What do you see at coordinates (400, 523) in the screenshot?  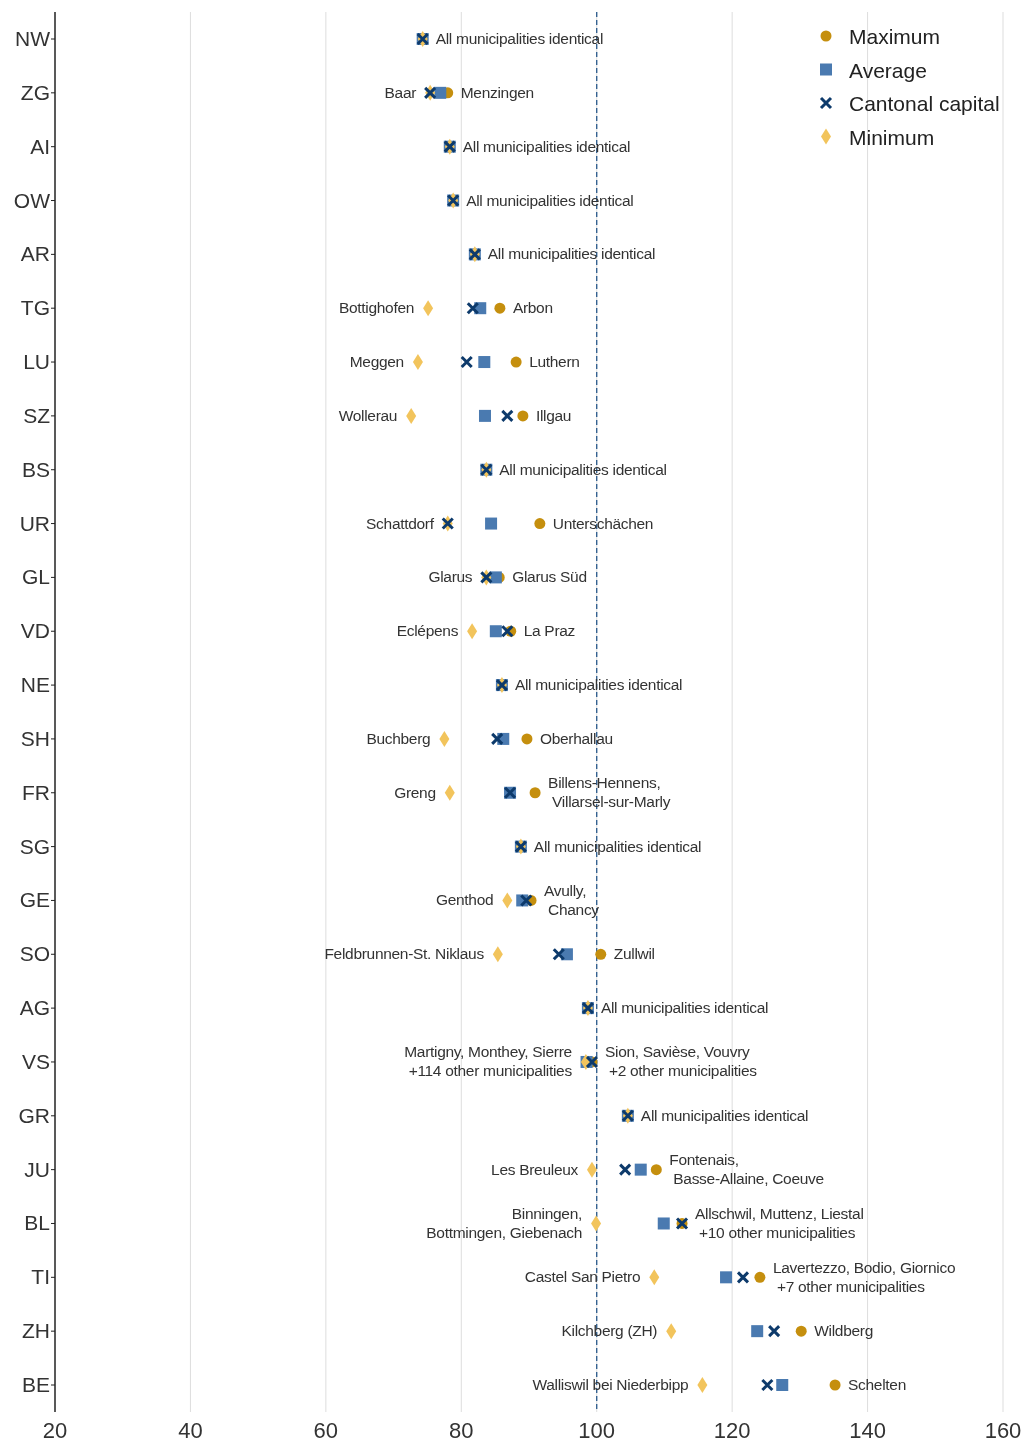 I see `annotation: Schattdorf` at bounding box center [400, 523].